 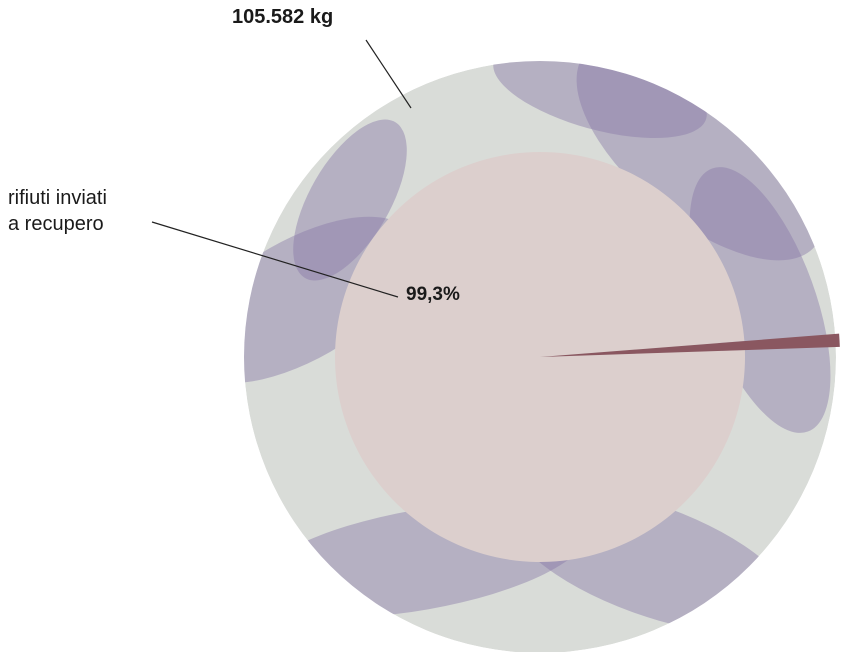 What do you see at coordinates (57, 198) in the screenshot?
I see `category-label-line-1: rifiuti inviati` at bounding box center [57, 198].